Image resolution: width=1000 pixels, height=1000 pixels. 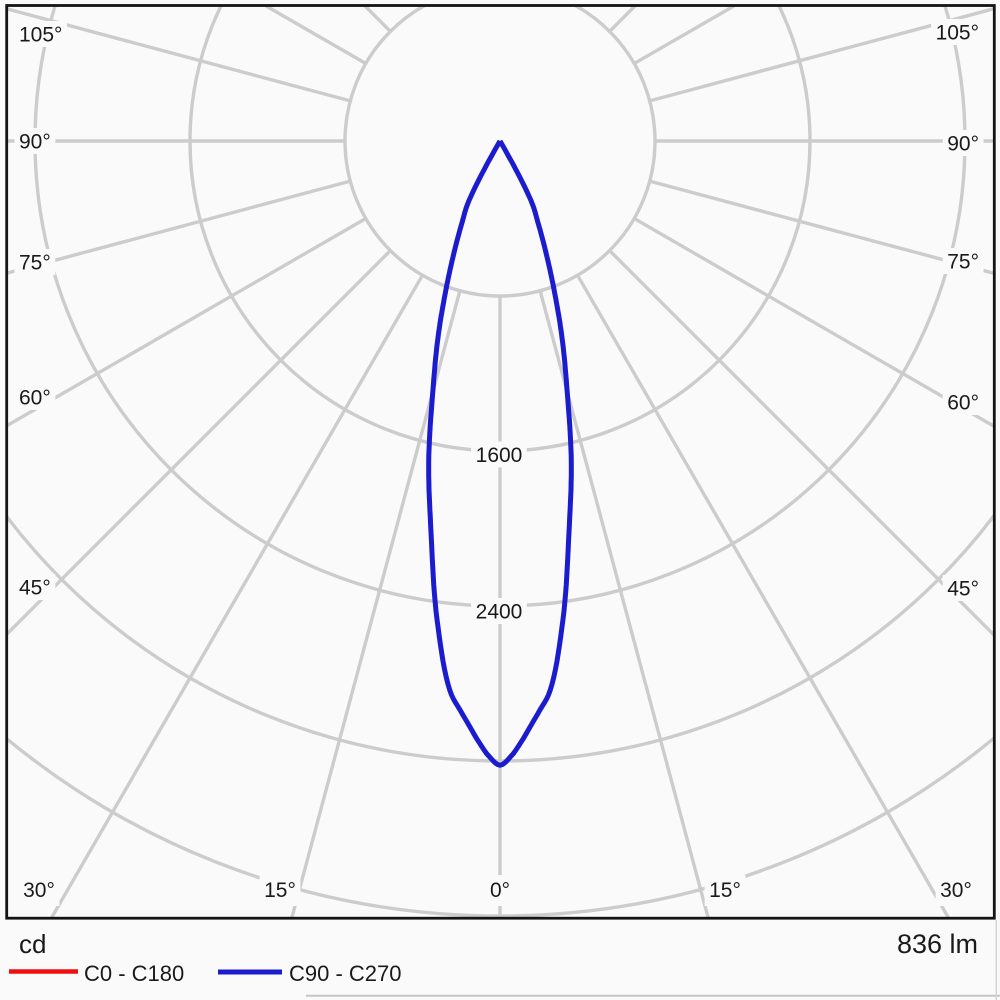 What do you see at coordinates (32, 944) in the screenshot?
I see `svg-text: cd` at bounding box center [32, 944].